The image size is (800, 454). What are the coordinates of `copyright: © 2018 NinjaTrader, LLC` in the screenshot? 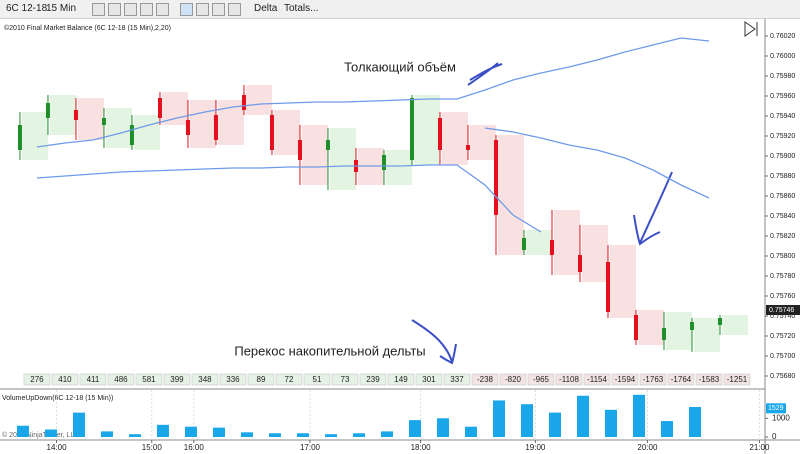 It's located at (40, 435).